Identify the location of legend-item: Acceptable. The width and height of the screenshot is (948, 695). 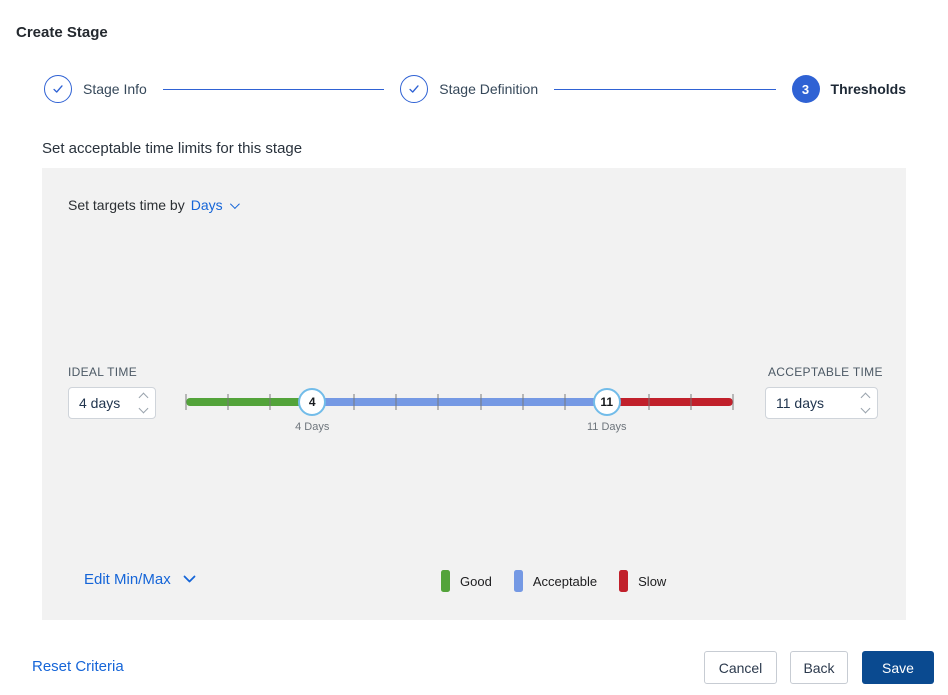
(555, 581).